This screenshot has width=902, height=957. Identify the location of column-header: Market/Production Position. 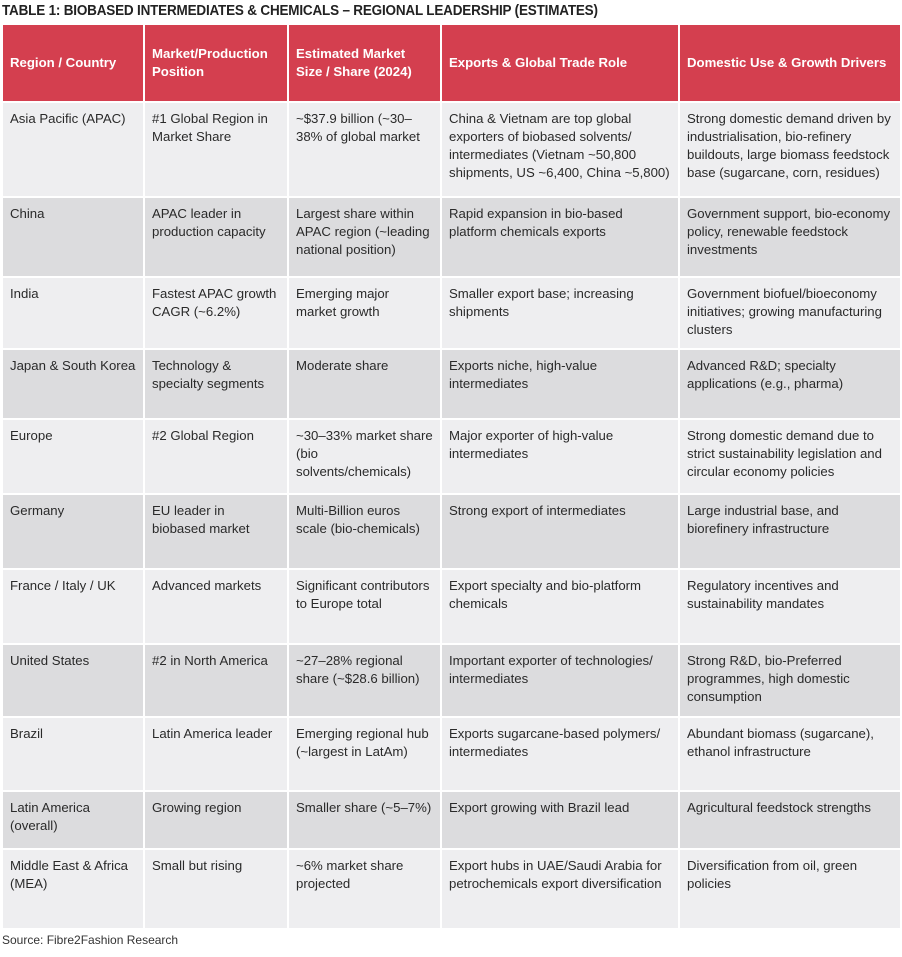
(216, 63).